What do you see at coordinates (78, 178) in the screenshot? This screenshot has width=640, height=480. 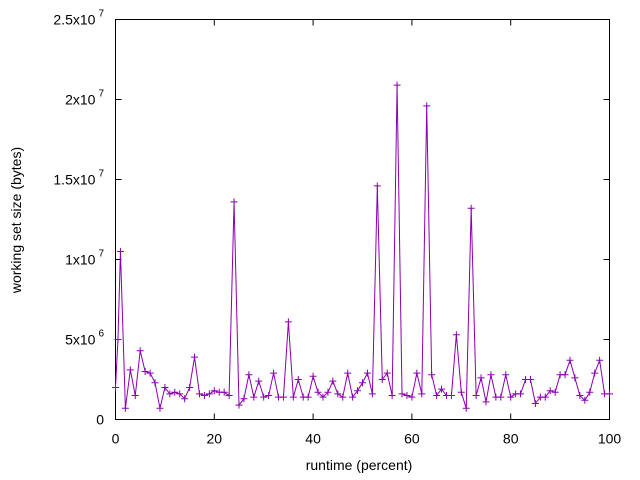 I see `y-tick-label: 1.5x10 7` at bounding box center [78, 178].